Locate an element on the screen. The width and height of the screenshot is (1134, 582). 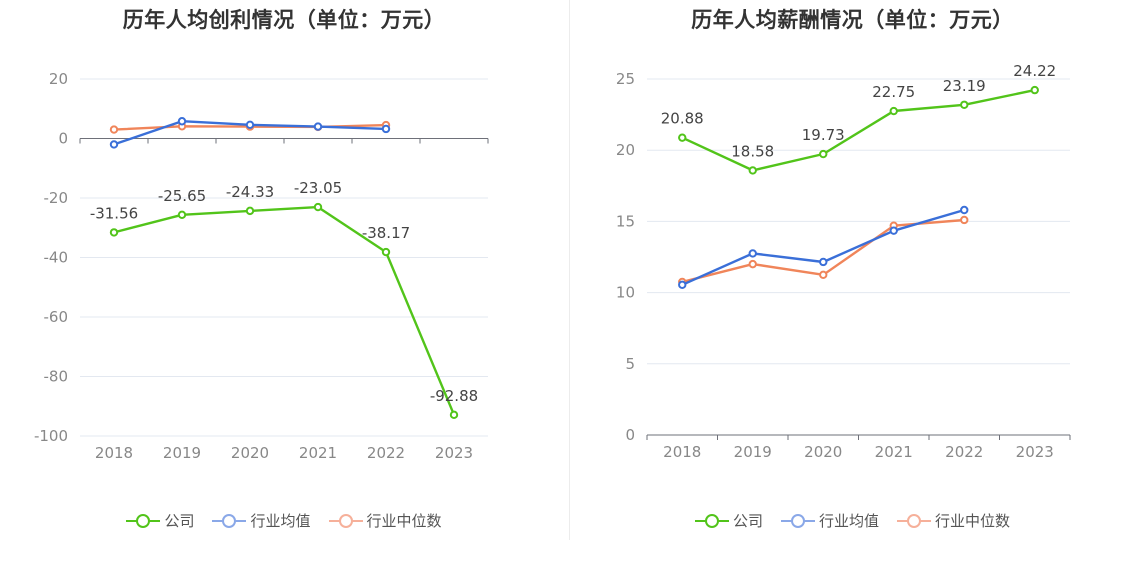
data-label: 22.75 is located at coordinates (893, 92).